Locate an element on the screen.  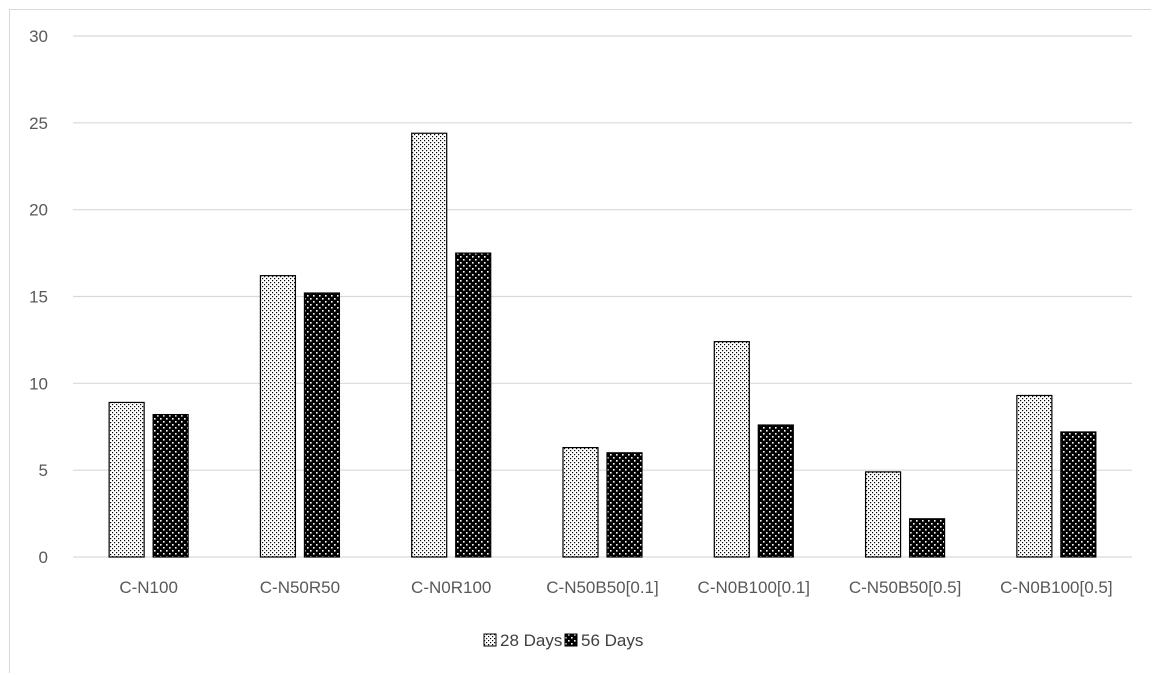
y-tick-label: 25 is located at coordinates (38, 123).